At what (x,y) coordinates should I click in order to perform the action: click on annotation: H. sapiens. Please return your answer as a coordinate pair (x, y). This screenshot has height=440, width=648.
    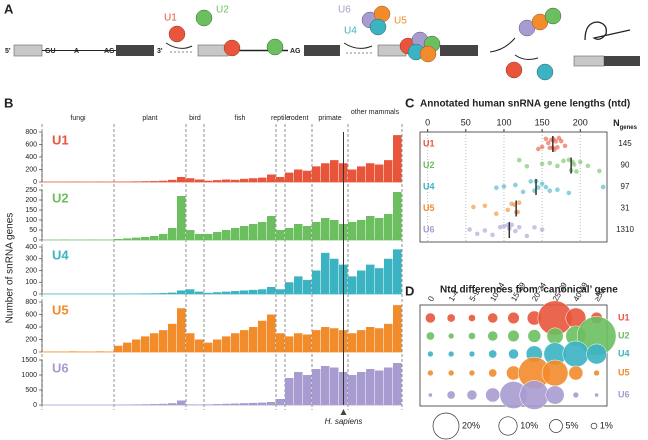
    Looking at the image, I should click on (344, 421).